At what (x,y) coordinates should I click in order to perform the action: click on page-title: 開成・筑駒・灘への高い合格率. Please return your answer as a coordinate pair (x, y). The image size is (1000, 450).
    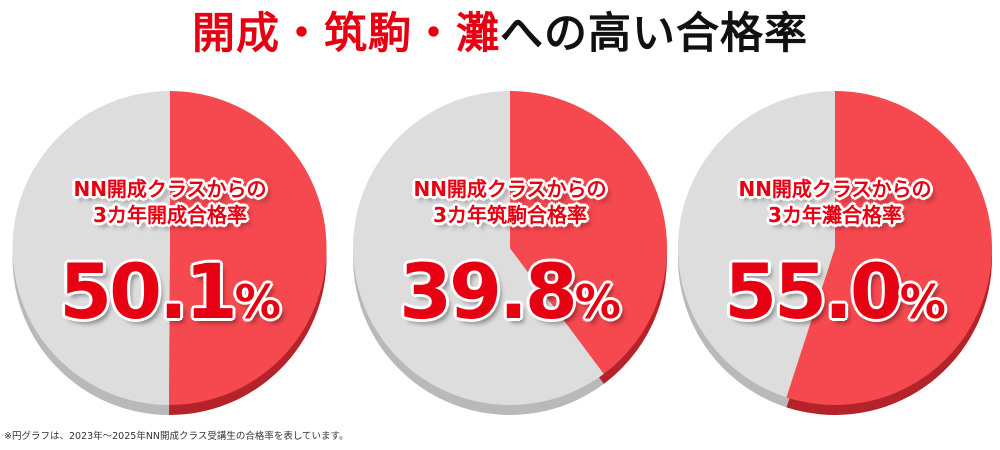
    Looking at the image, I should click on (500, 34).